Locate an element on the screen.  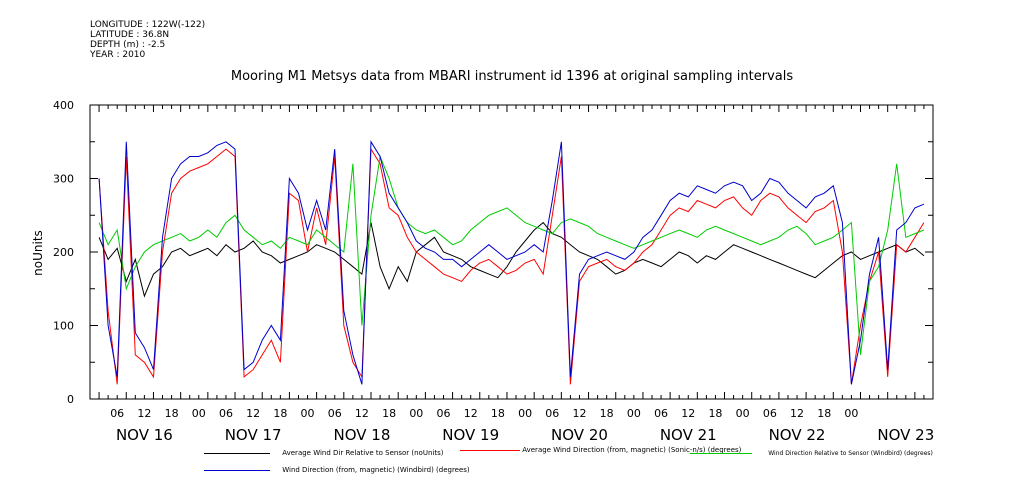
legend-swatch-blue is located at coordinates (237, 470).